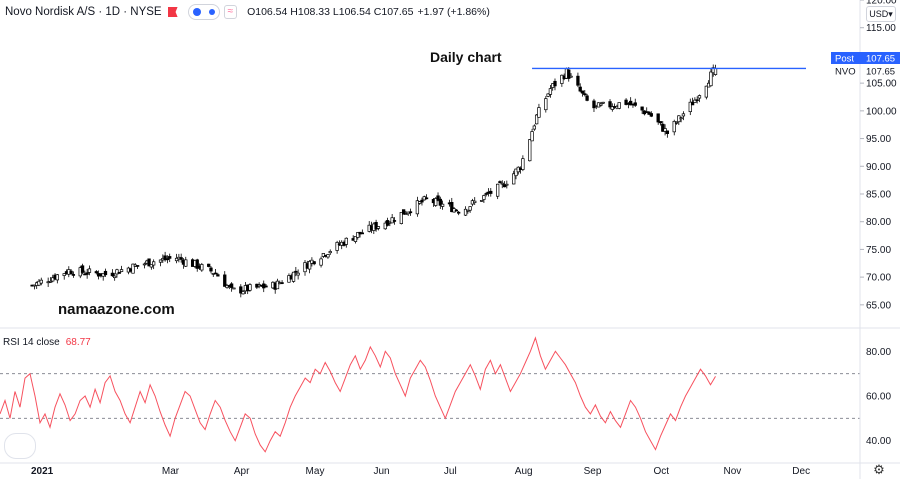 The width and height of the screenshot is (900, 479). I want to click on ticker-tag-value: 107.65, so click(880, 72).